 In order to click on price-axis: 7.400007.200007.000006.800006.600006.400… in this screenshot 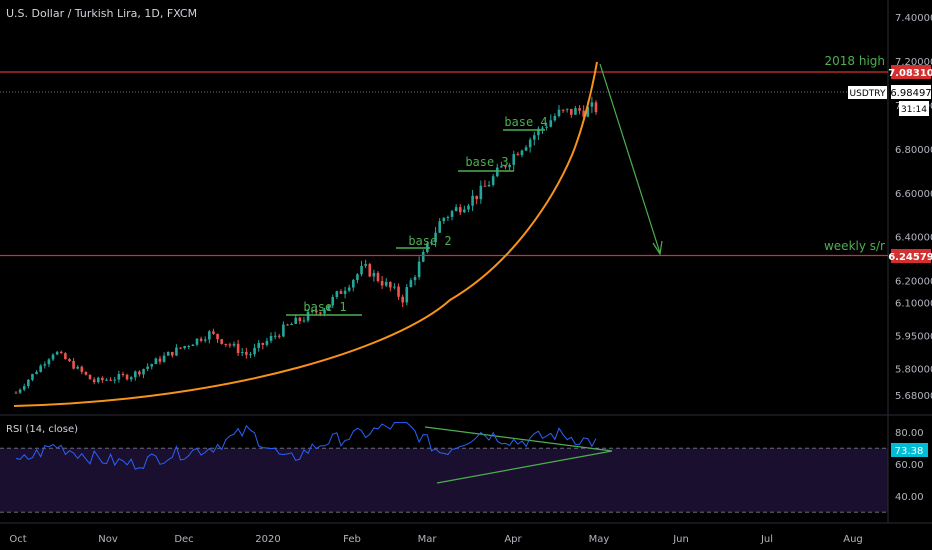, I will do `click(913, 207)`.